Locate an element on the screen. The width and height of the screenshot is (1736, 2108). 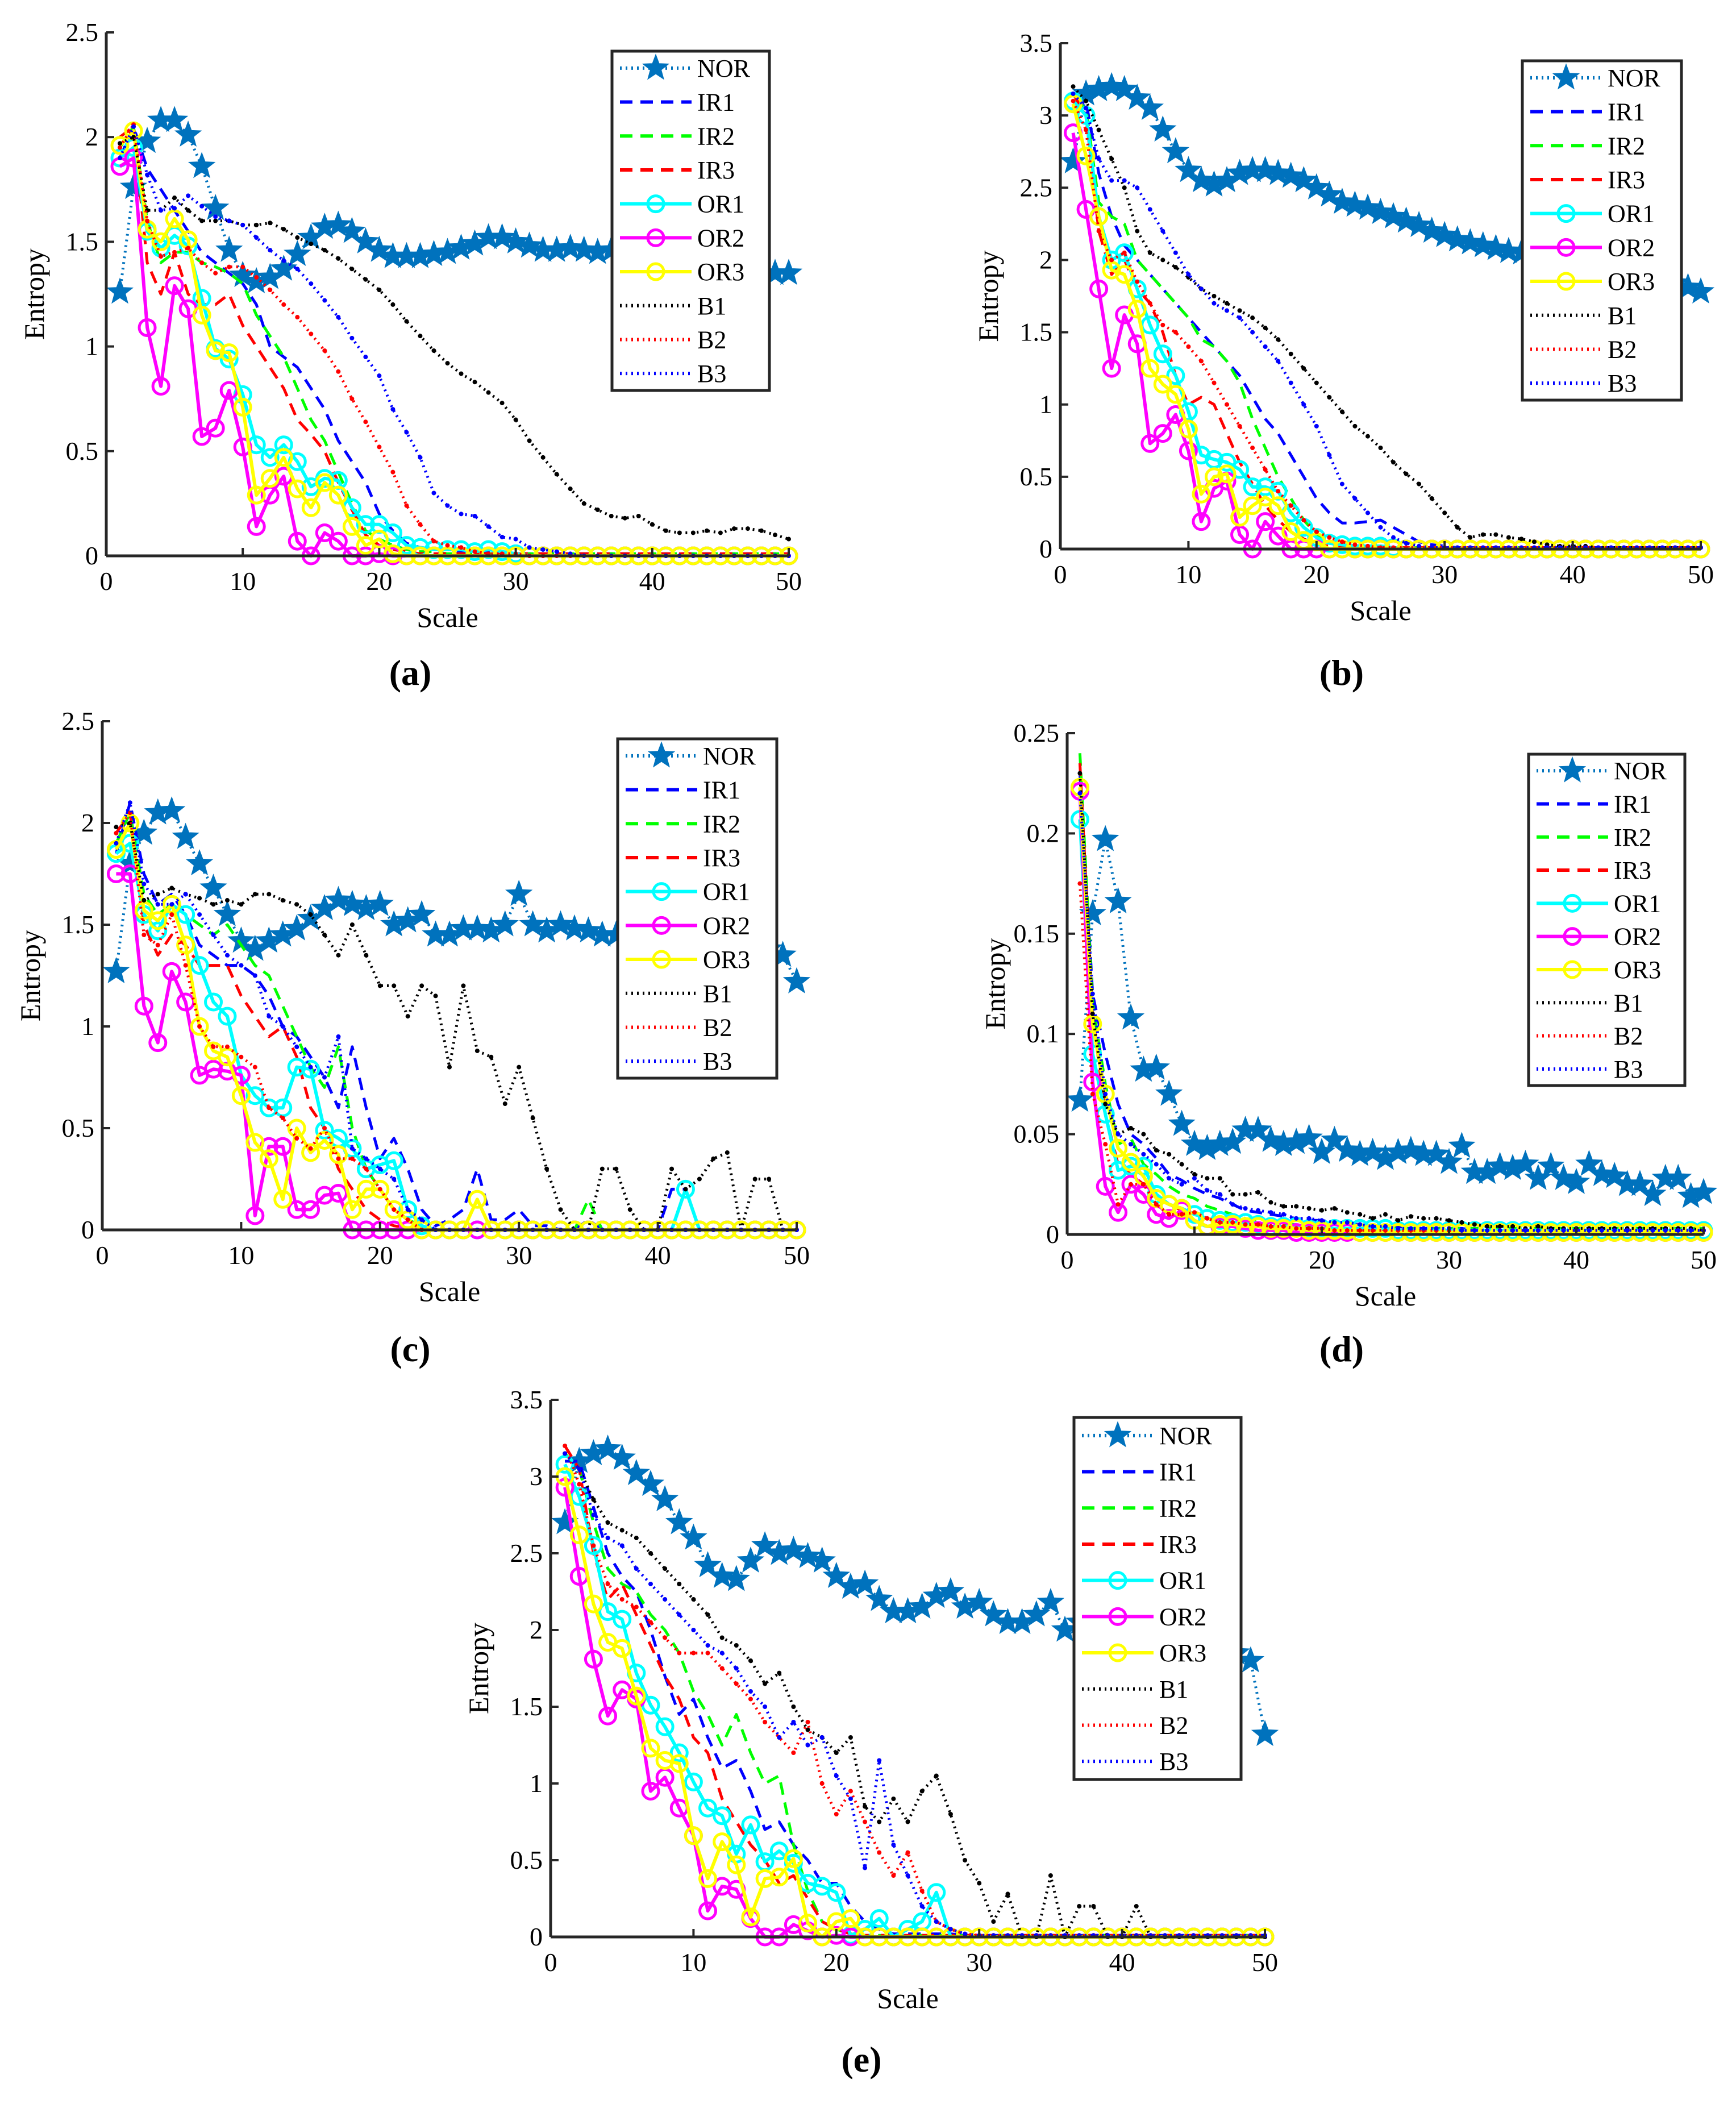
legend-label: OR1 is located at coordinates (721, 204).